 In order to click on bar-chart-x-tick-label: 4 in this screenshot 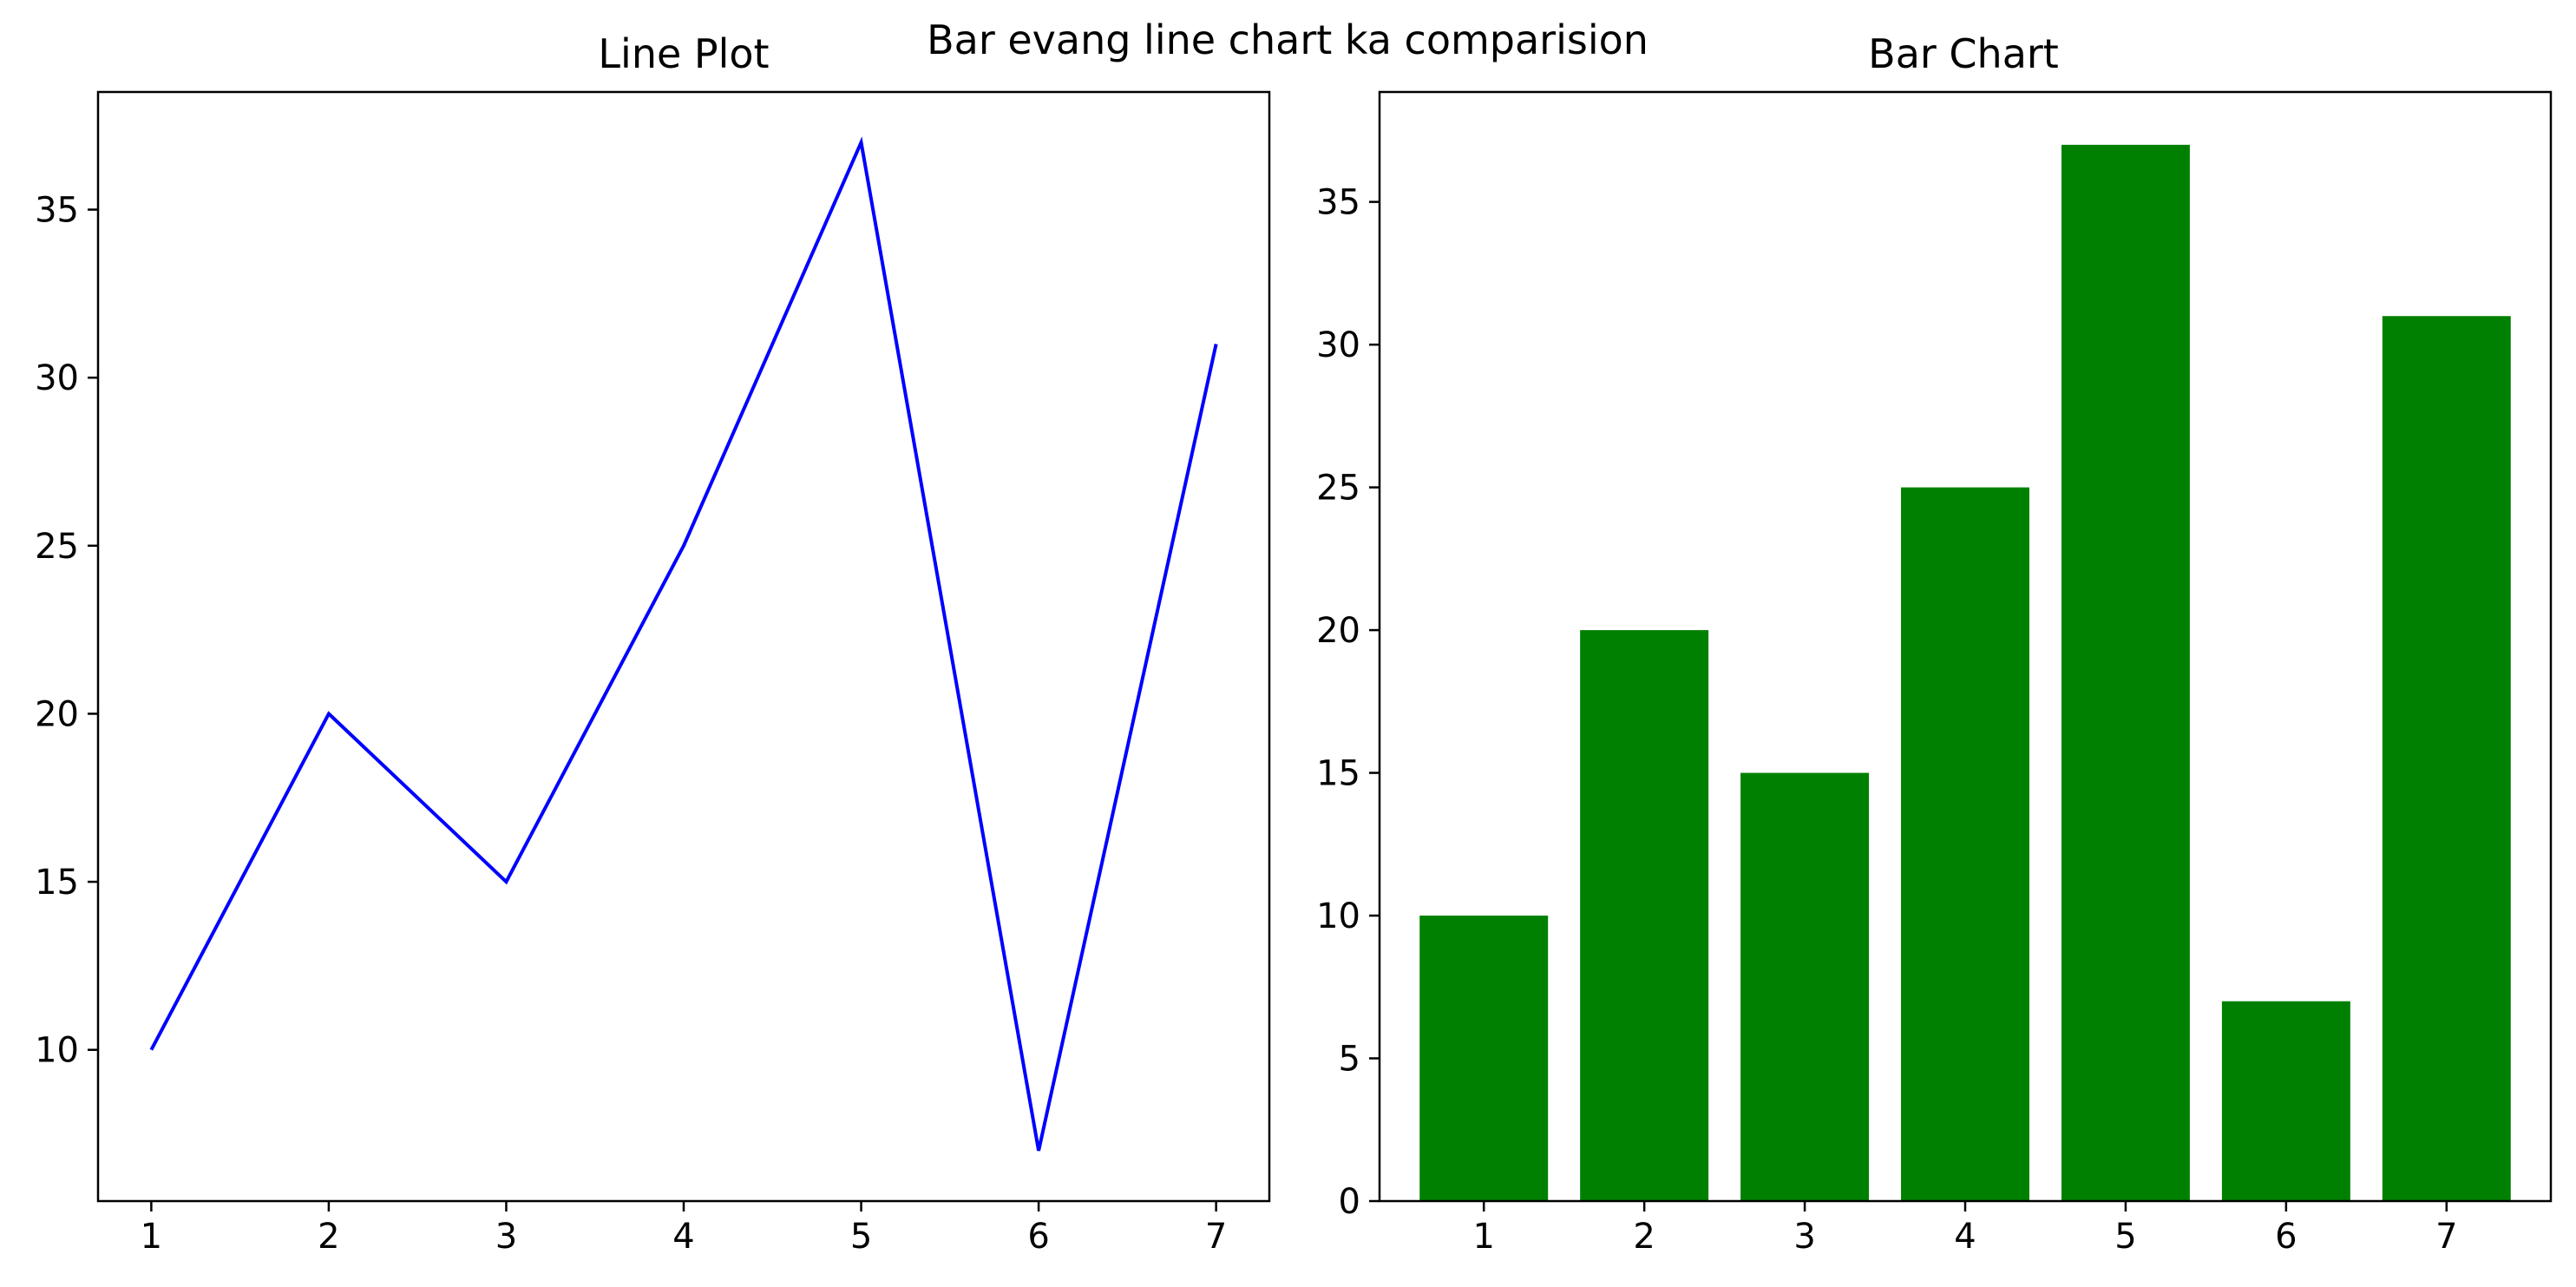, I will do `click(1965, 1237)`.